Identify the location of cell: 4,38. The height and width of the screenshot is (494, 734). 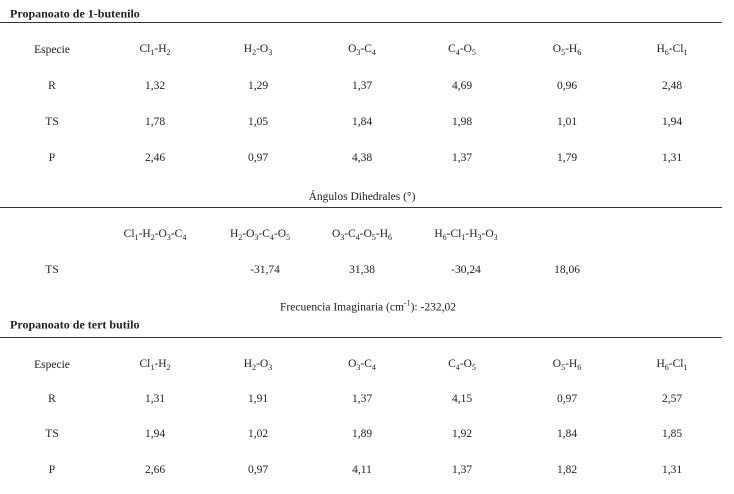
(362, 158).